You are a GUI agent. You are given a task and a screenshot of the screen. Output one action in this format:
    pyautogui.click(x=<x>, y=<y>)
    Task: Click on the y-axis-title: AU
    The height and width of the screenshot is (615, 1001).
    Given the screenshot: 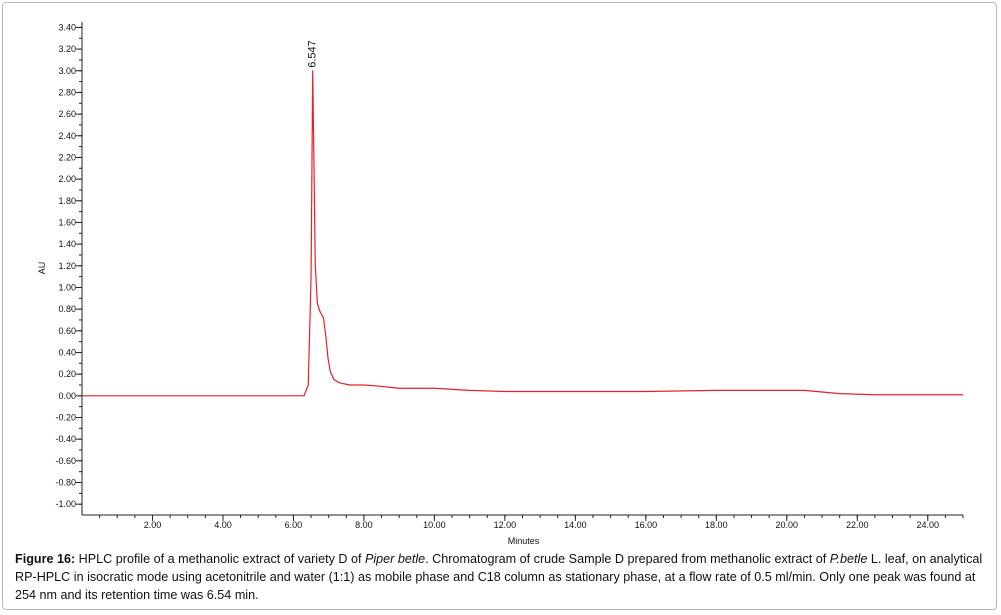 What is the action you would take?
    pyautogui.click(x=42, y=268)
    